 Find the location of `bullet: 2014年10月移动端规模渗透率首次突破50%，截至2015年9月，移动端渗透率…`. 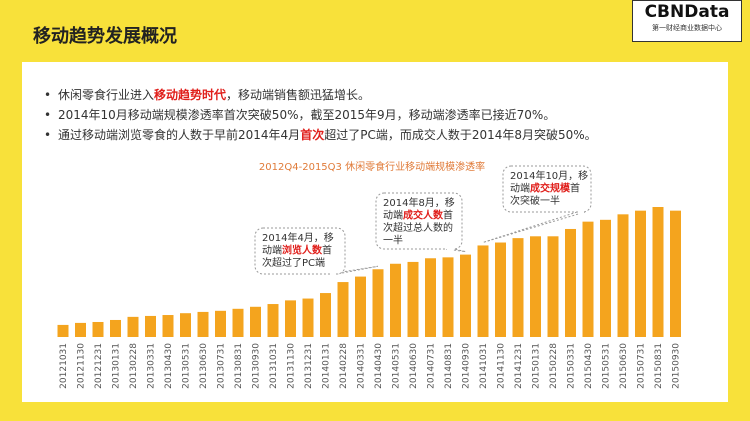

bullet: 2014年10月移动端规模渗透率首次突破50%，截至2015年9月，移动端渗透率… is located at coordinates (327, 116).